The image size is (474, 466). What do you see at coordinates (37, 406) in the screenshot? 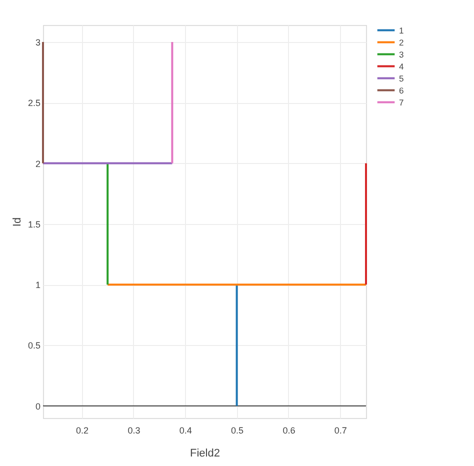
I see `y-tick-label: 0` at bounding box center [37, 406].